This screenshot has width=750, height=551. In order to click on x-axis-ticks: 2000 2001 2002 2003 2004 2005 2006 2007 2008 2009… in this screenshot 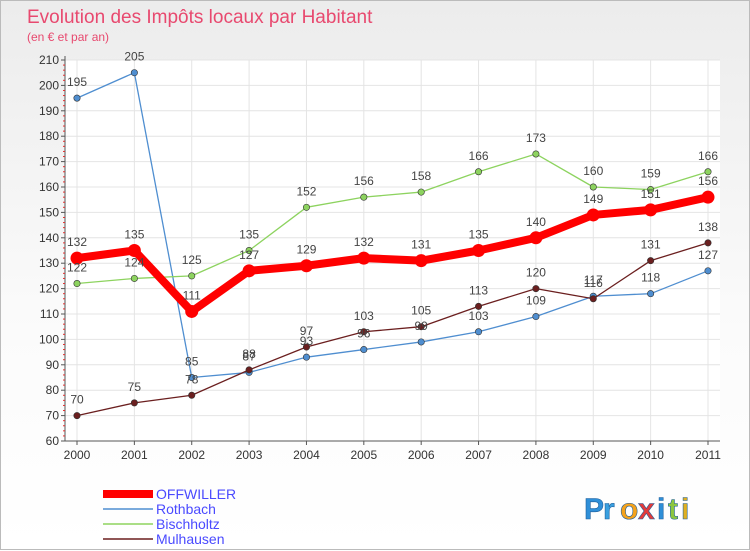, I will do `click(392, 451)`.